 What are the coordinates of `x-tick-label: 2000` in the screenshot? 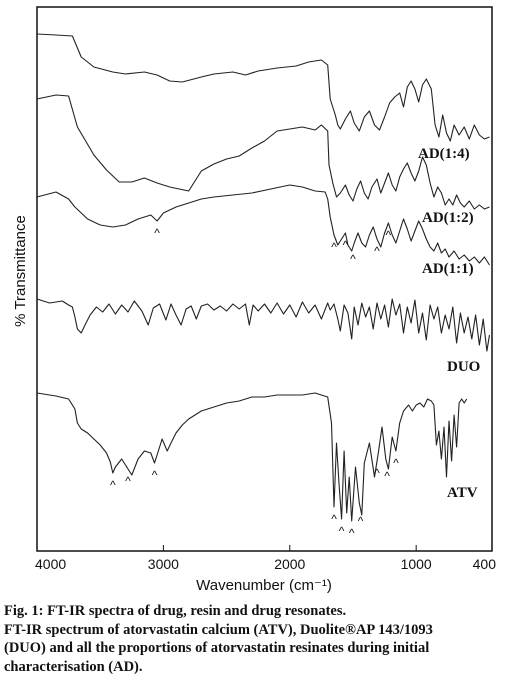 It's located at (289, 564).